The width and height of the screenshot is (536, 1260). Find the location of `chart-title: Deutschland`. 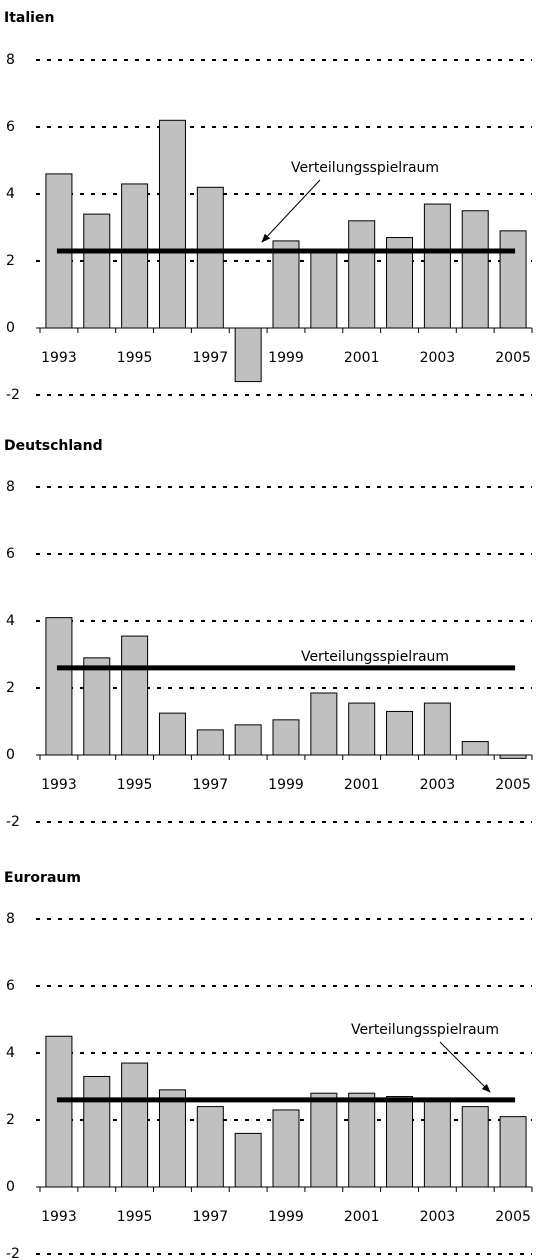

chart-title: Deutschland is located at coordinates (53, 446).